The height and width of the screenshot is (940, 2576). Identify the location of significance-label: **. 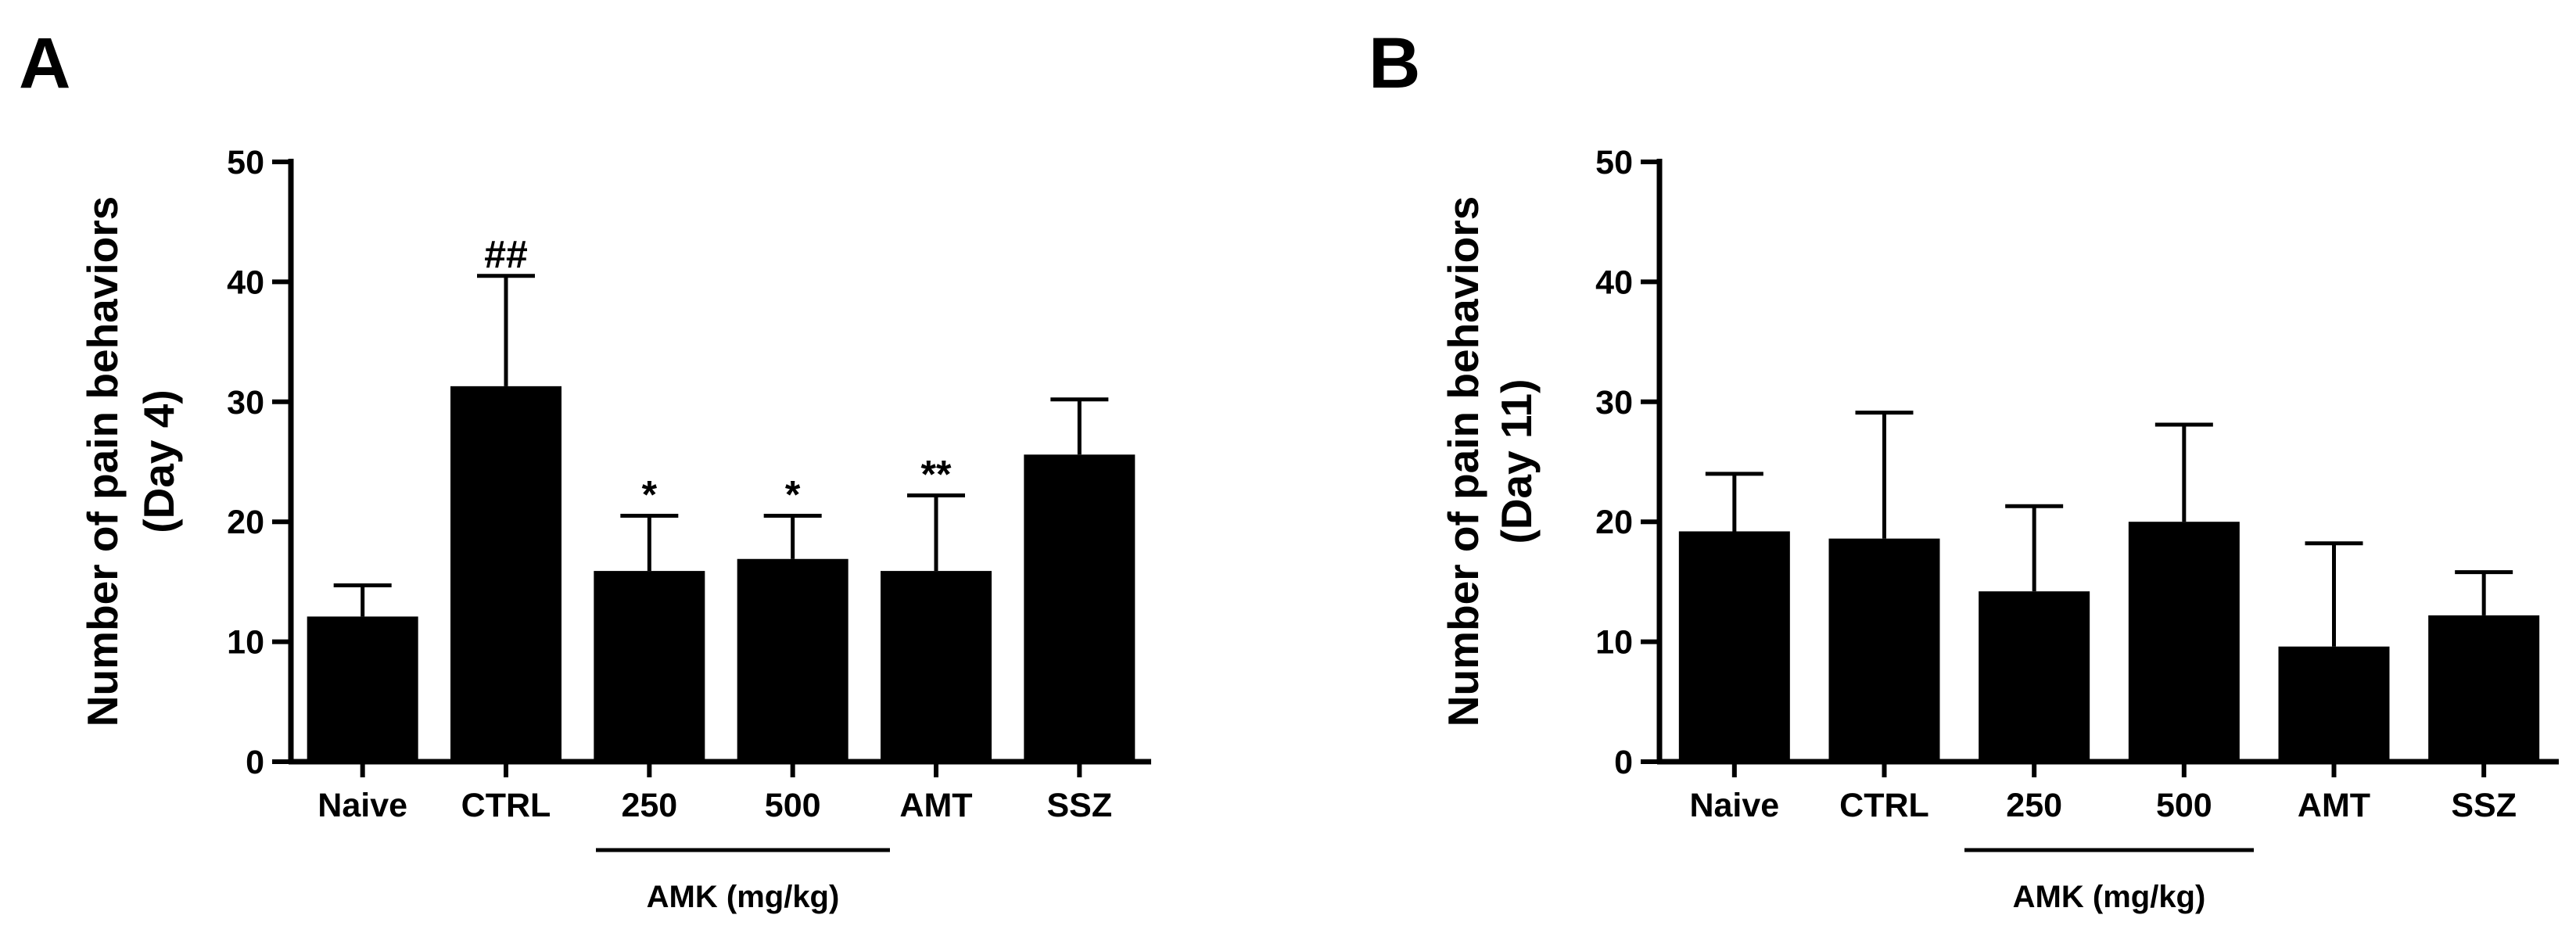
(936, 474).